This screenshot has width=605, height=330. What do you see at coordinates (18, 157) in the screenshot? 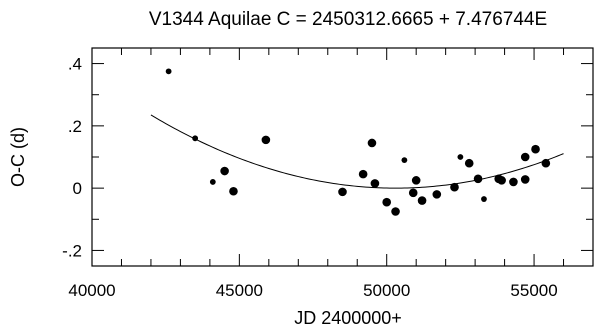
I see `y-axis-label: O-C (d)` at bounding box center [18, 157].